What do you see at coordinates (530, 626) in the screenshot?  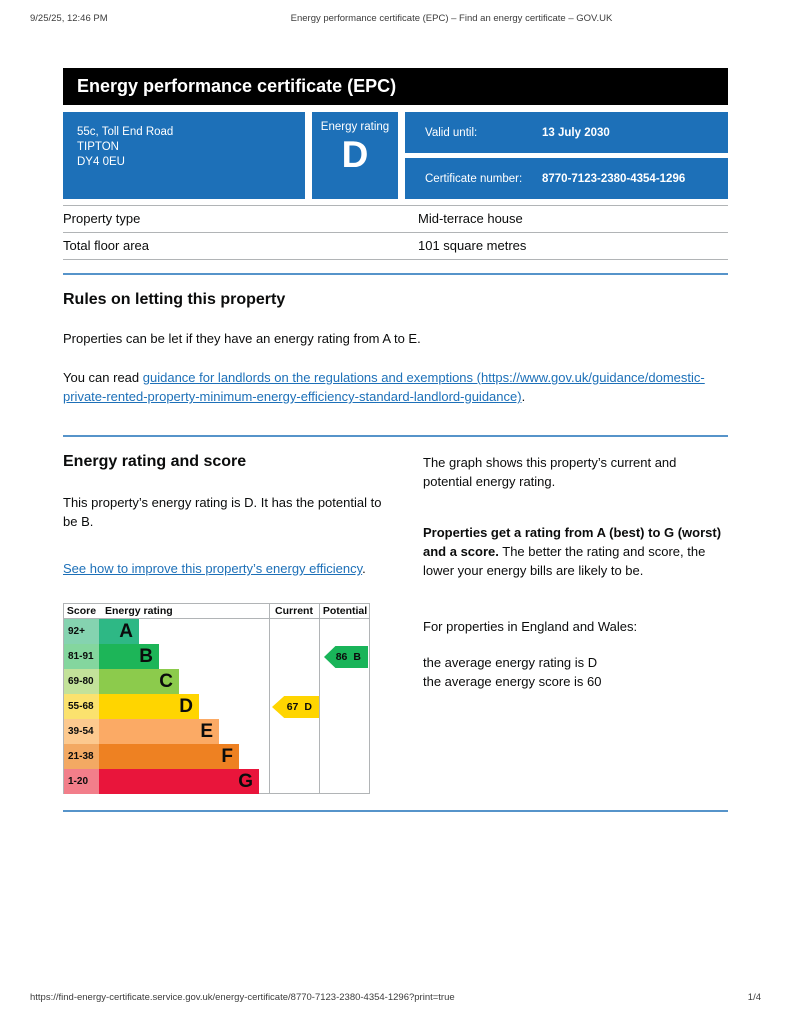 I see `england-wales-para: For properties in England and Wales:` at bounding box center [530, 626].